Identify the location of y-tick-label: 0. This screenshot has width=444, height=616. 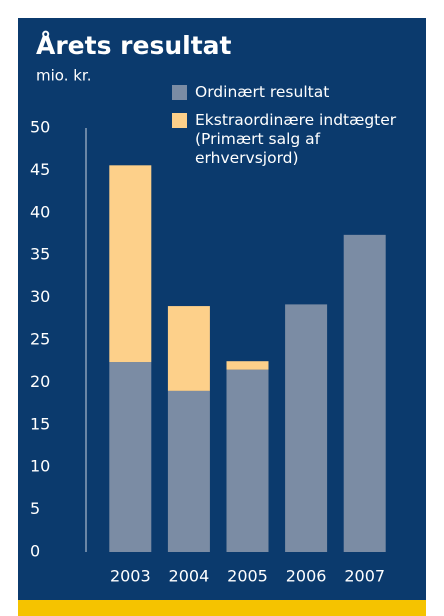
(35, 551).